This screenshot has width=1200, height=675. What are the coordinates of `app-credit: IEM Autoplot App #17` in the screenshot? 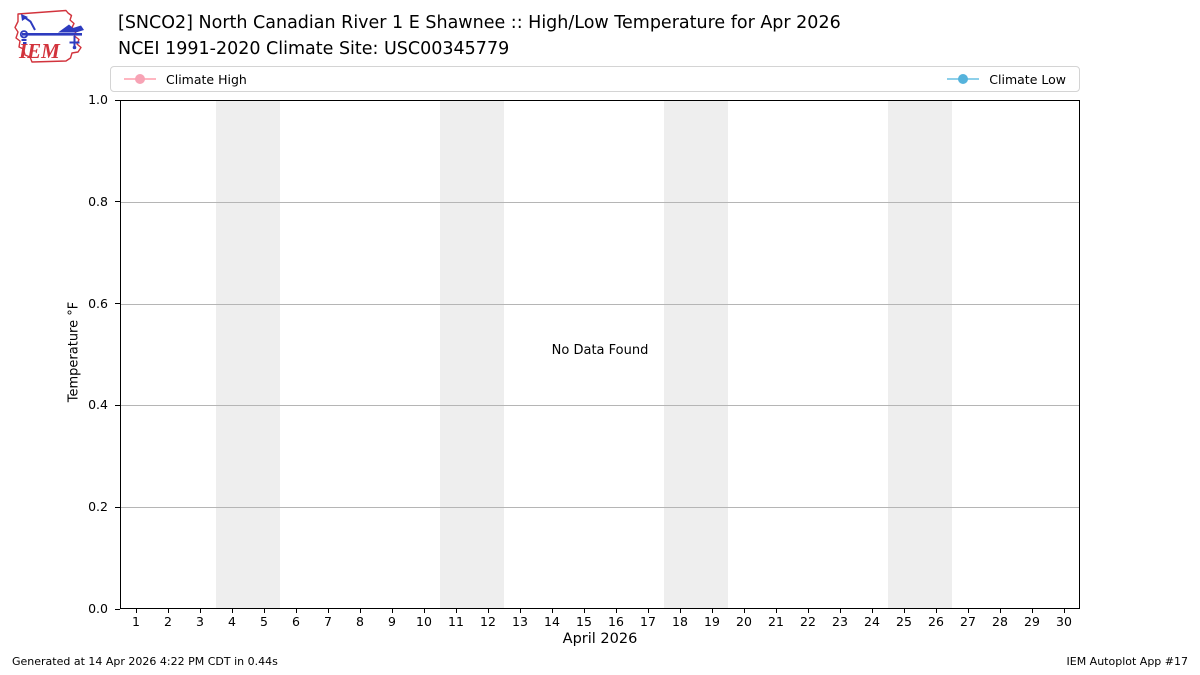 It's located at (1127, 661).